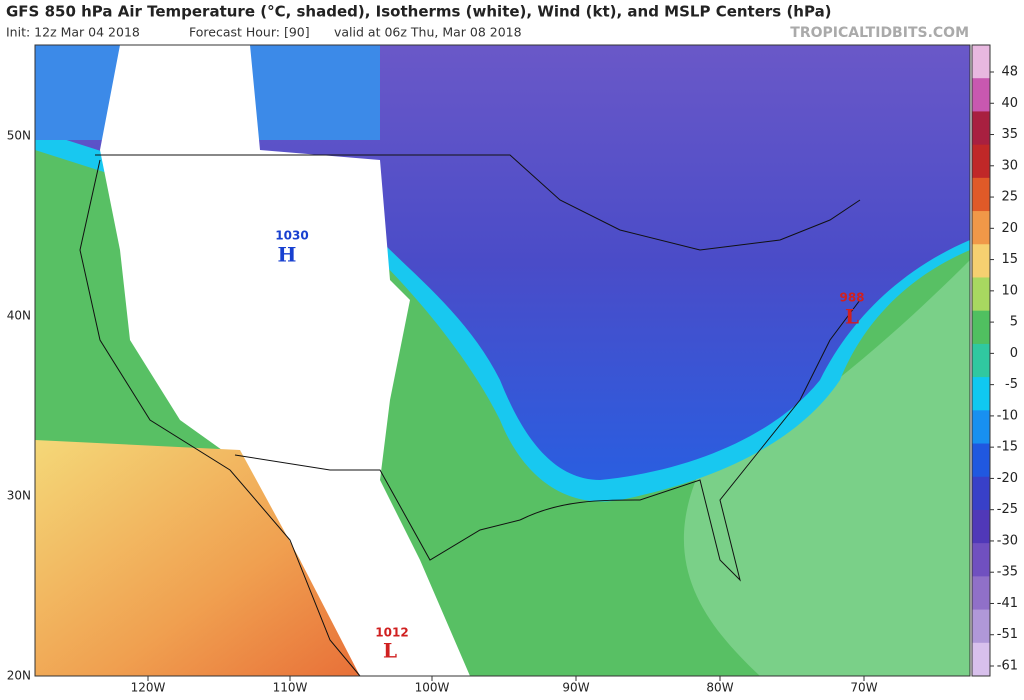 The image size is (1024, 700). Describe the element at coordinates (1007, 509) in the screenshot. I see `colorbar-label: -25` at that location.